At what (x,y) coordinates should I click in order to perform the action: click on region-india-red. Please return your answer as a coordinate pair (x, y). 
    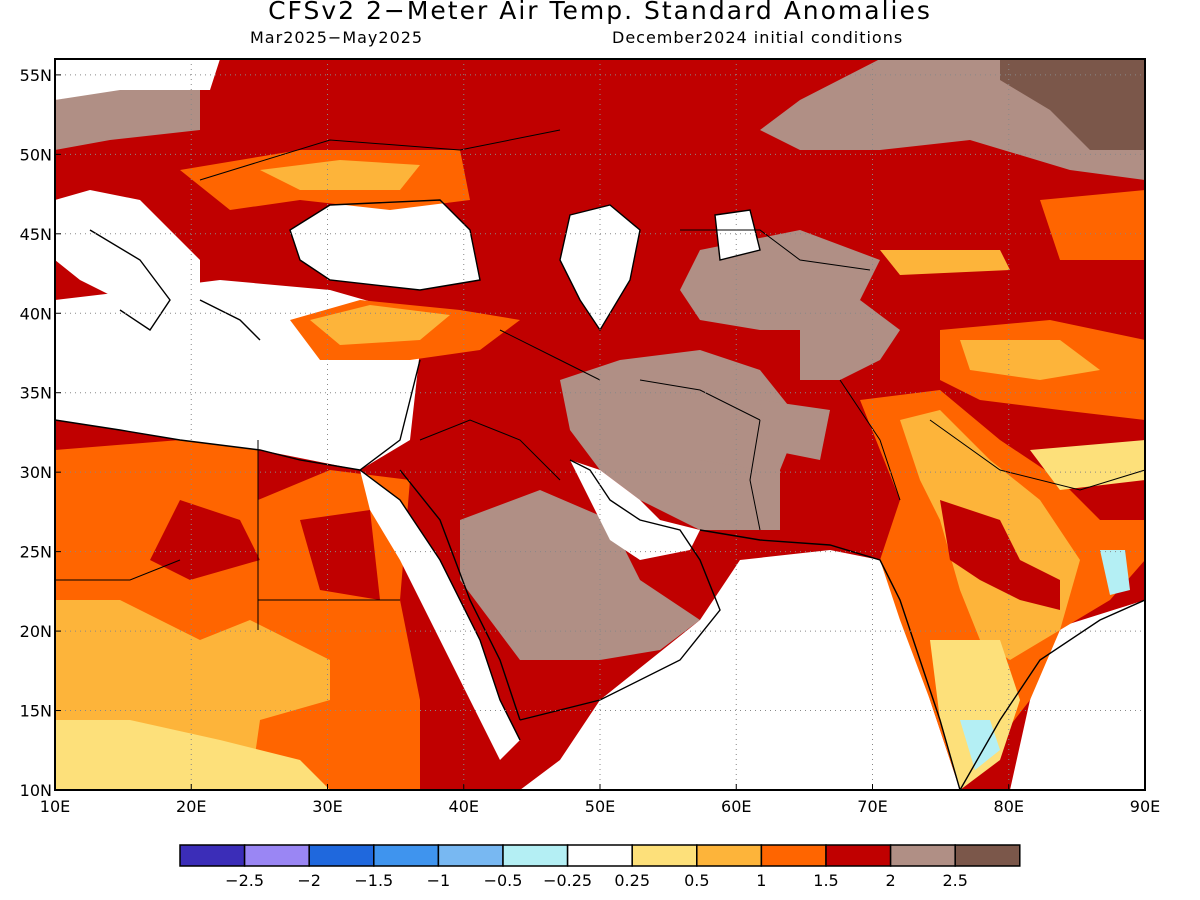
    Looking at the image, I should click on (1000, 555).